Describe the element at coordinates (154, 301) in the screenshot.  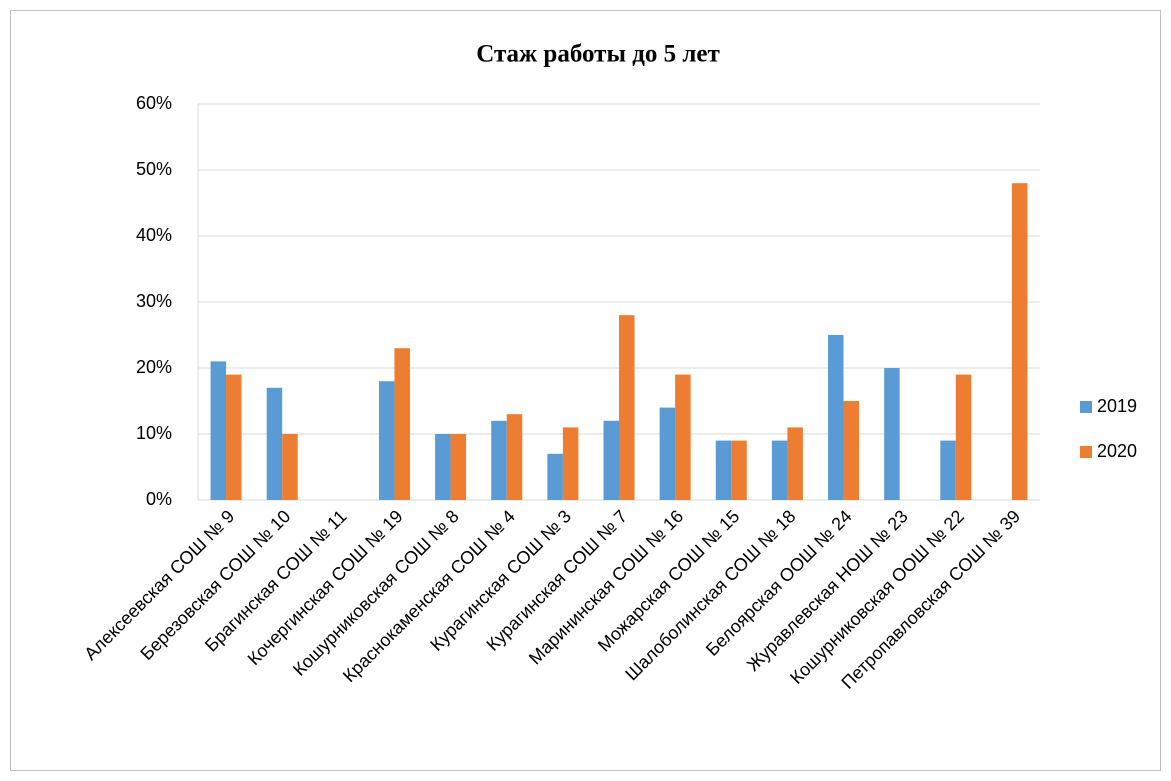
I see `y-tick-label: 30%` at that location.